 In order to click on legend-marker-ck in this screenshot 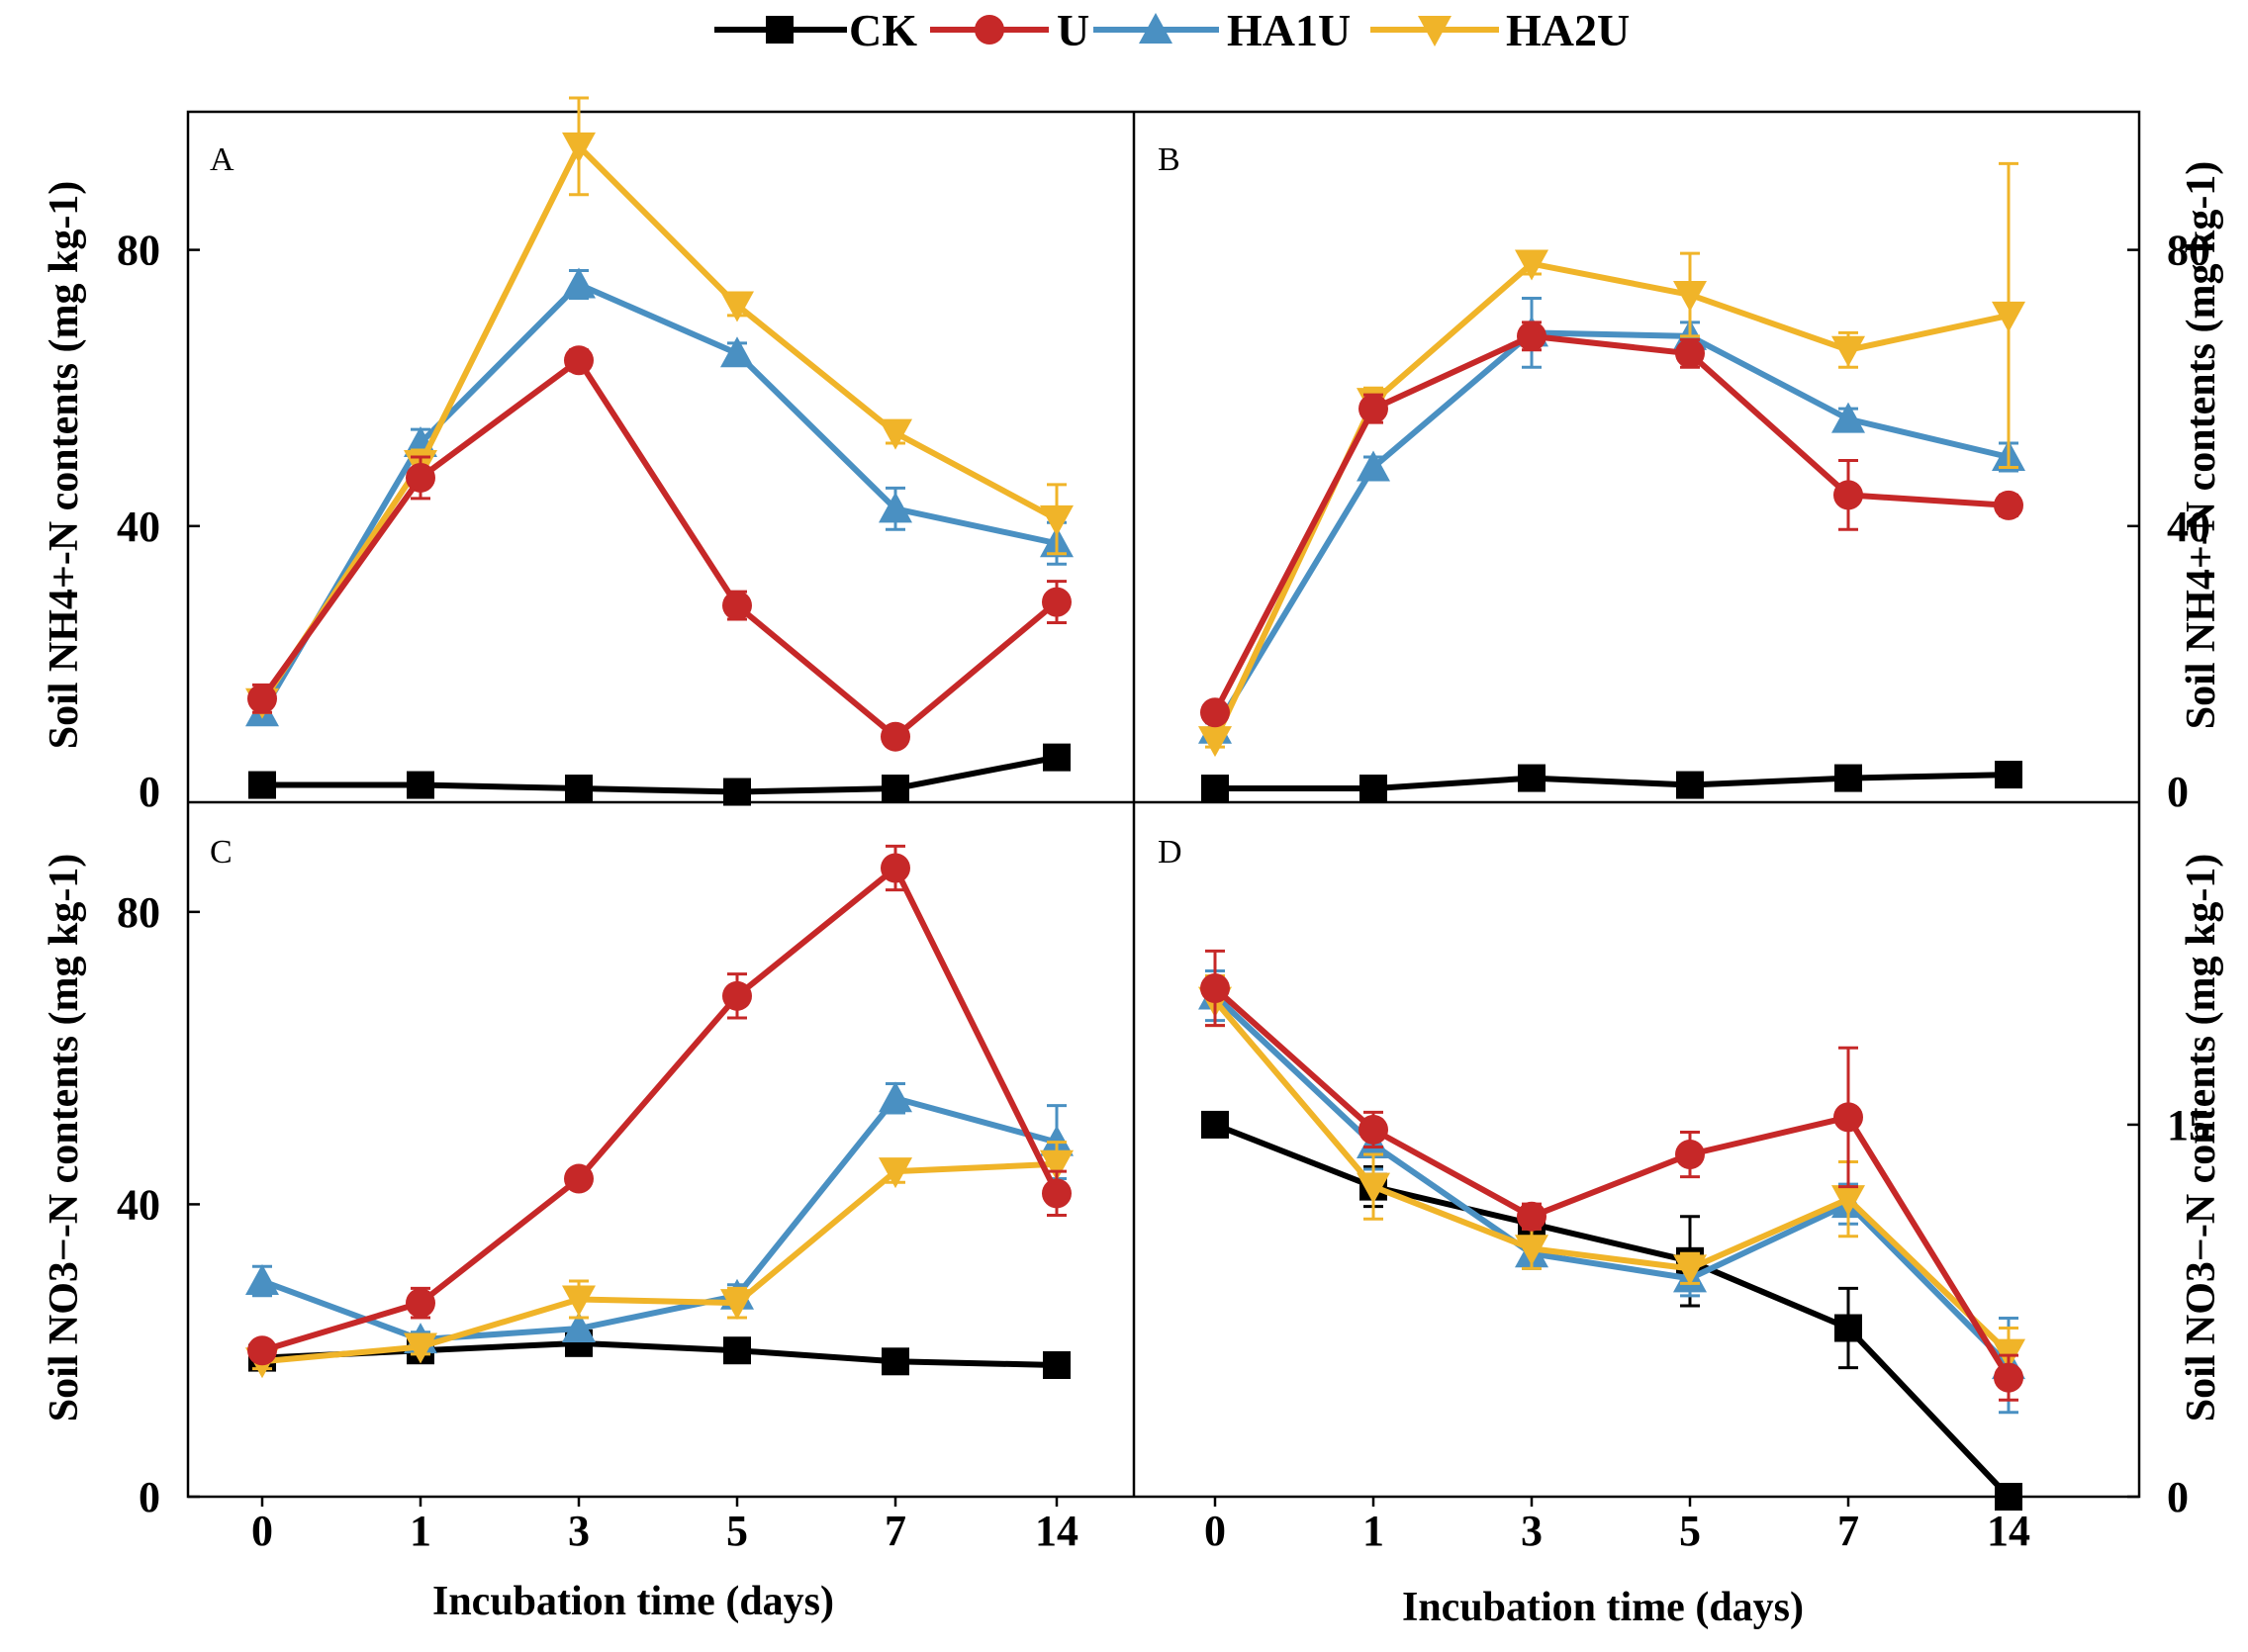, I will do `click(780, 30)`.